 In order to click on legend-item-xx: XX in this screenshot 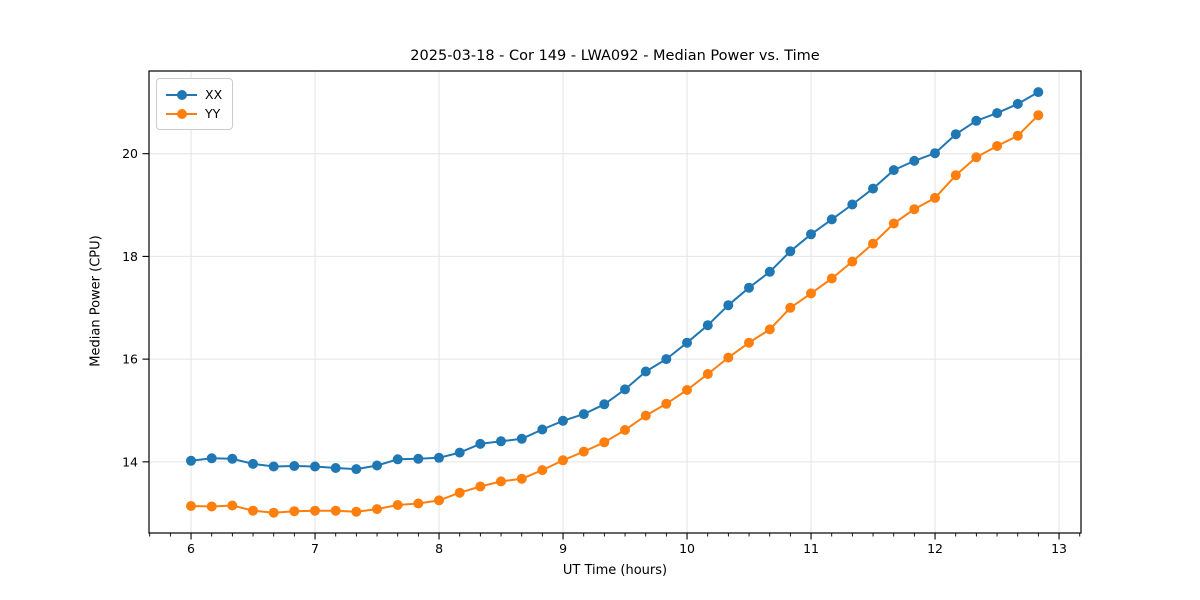, I will do `click(194, 94)`.